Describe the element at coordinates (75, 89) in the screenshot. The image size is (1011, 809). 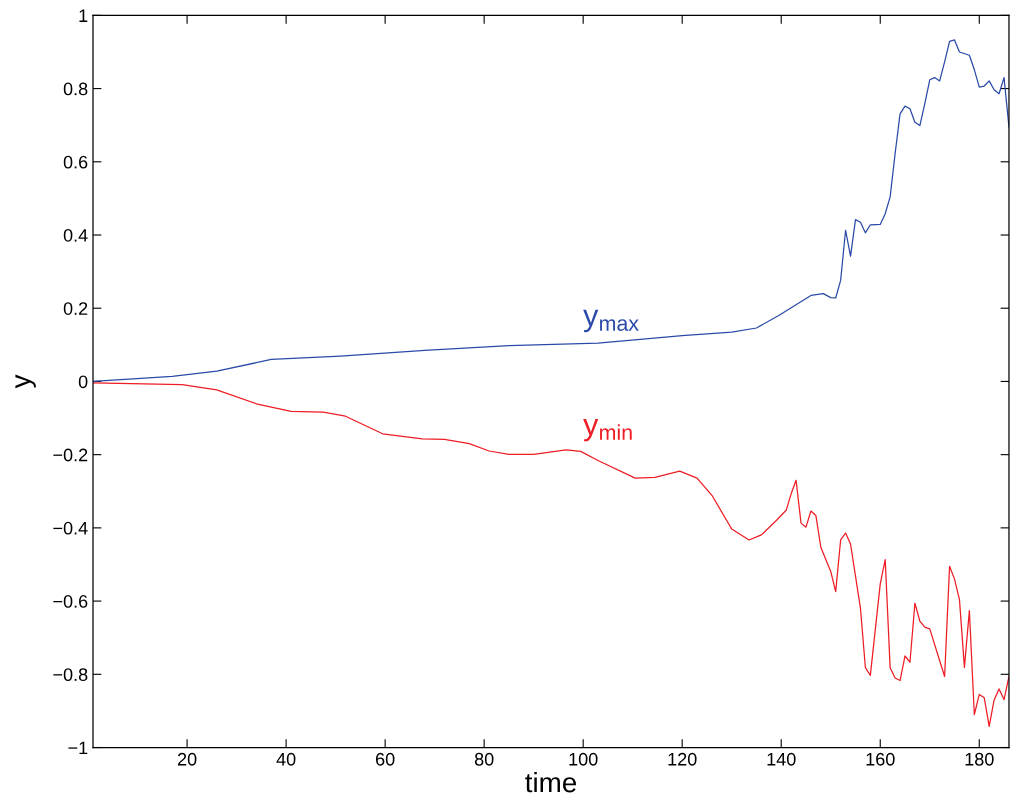
I see `y-tick-label: 0.8` at that location.